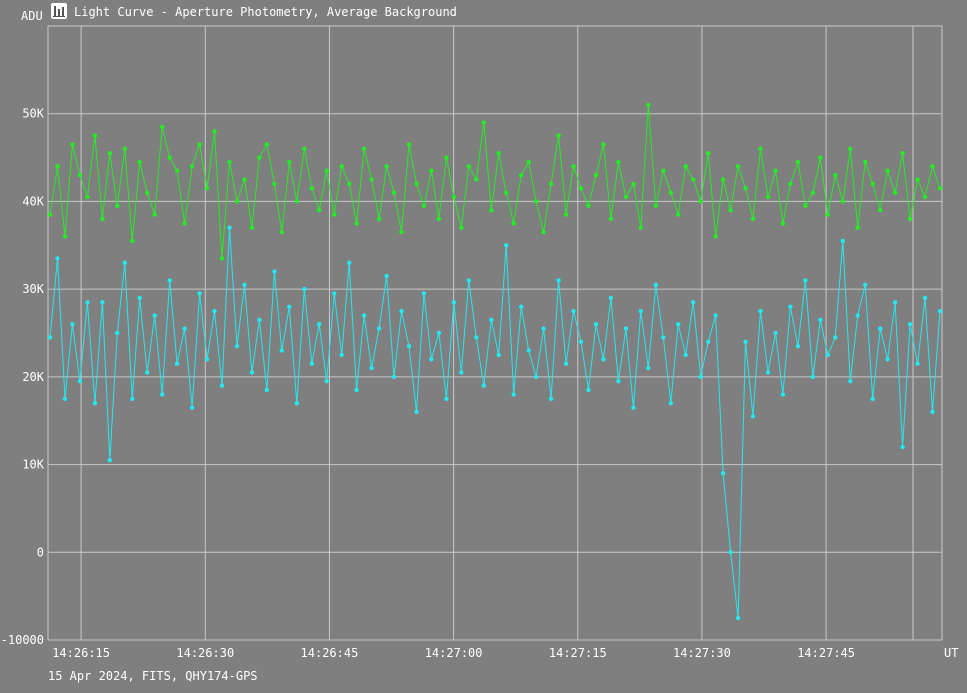 This screenshot has width=967, height=693. What do you see at coordinates (59, 11) in the screenshot?
I see `chart-app-icon` at bounding box center [59, 11].